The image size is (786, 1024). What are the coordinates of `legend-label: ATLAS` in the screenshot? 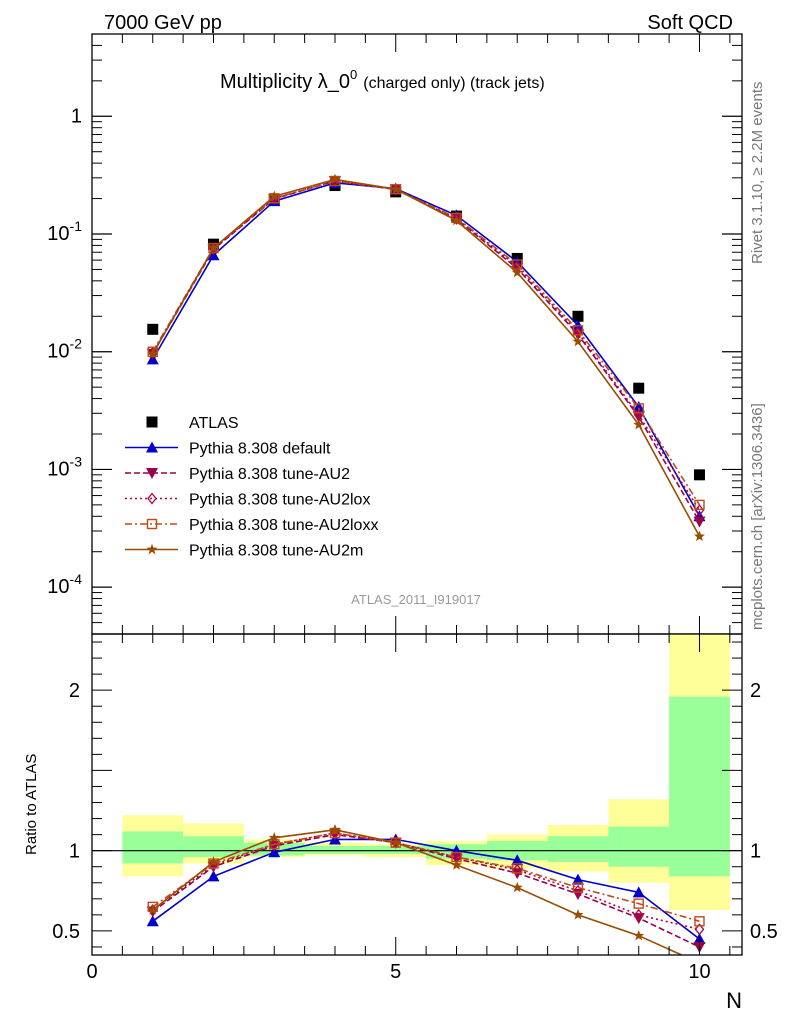 It's located at (214, 423).